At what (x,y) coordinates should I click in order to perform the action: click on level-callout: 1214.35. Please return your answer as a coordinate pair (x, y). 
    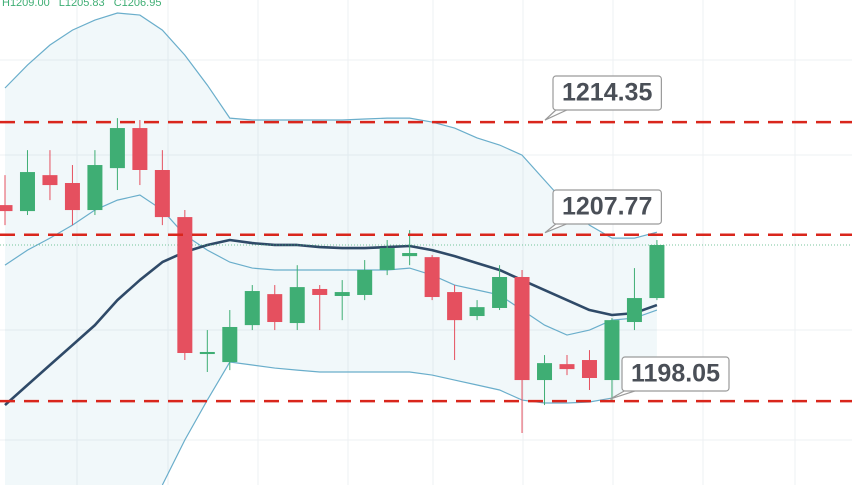
    Looking at the image, I should click on (603, 98).